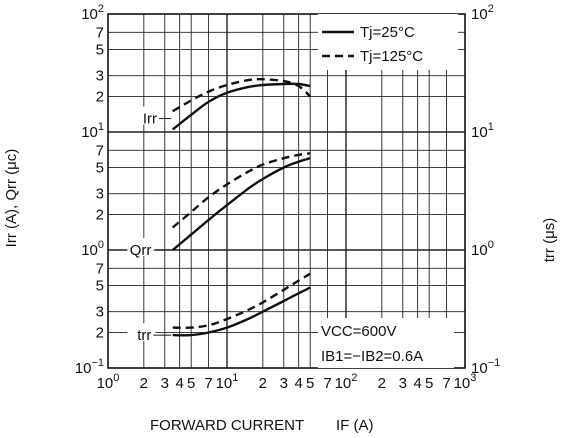 The width and height of the screenshot is (572, 438). I want to click on y-right-tick-label: 10², so click(482, 13).